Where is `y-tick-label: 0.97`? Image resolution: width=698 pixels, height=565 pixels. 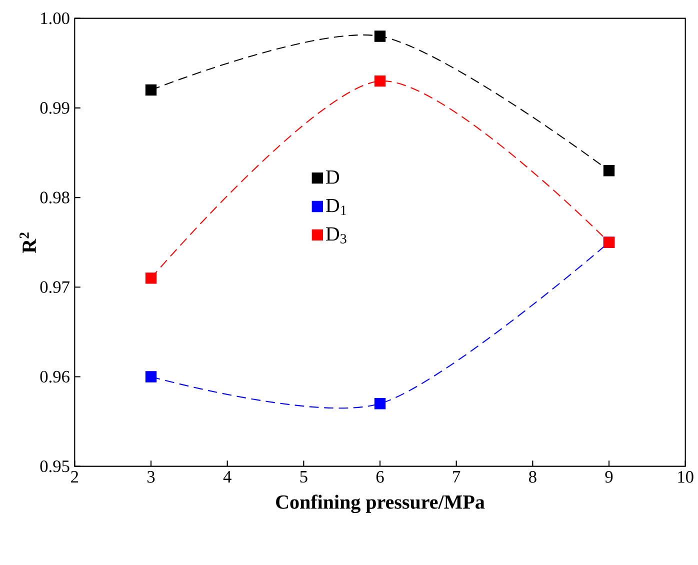 y-tick-label: 0.97 is located at coordinates (55, 287).